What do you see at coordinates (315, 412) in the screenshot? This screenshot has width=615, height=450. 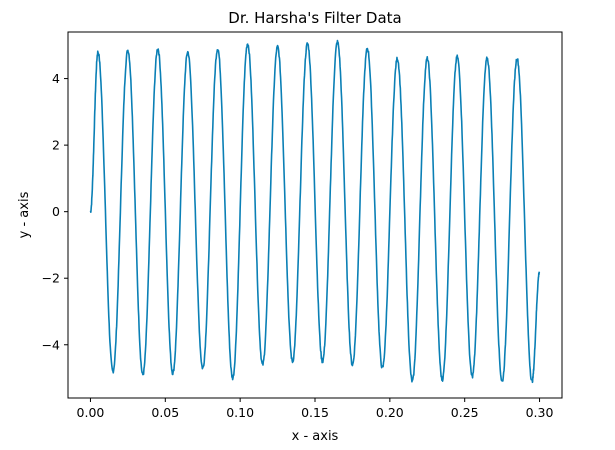 I see `x-tick-label: 0.15` at bounding box center [315, 412].